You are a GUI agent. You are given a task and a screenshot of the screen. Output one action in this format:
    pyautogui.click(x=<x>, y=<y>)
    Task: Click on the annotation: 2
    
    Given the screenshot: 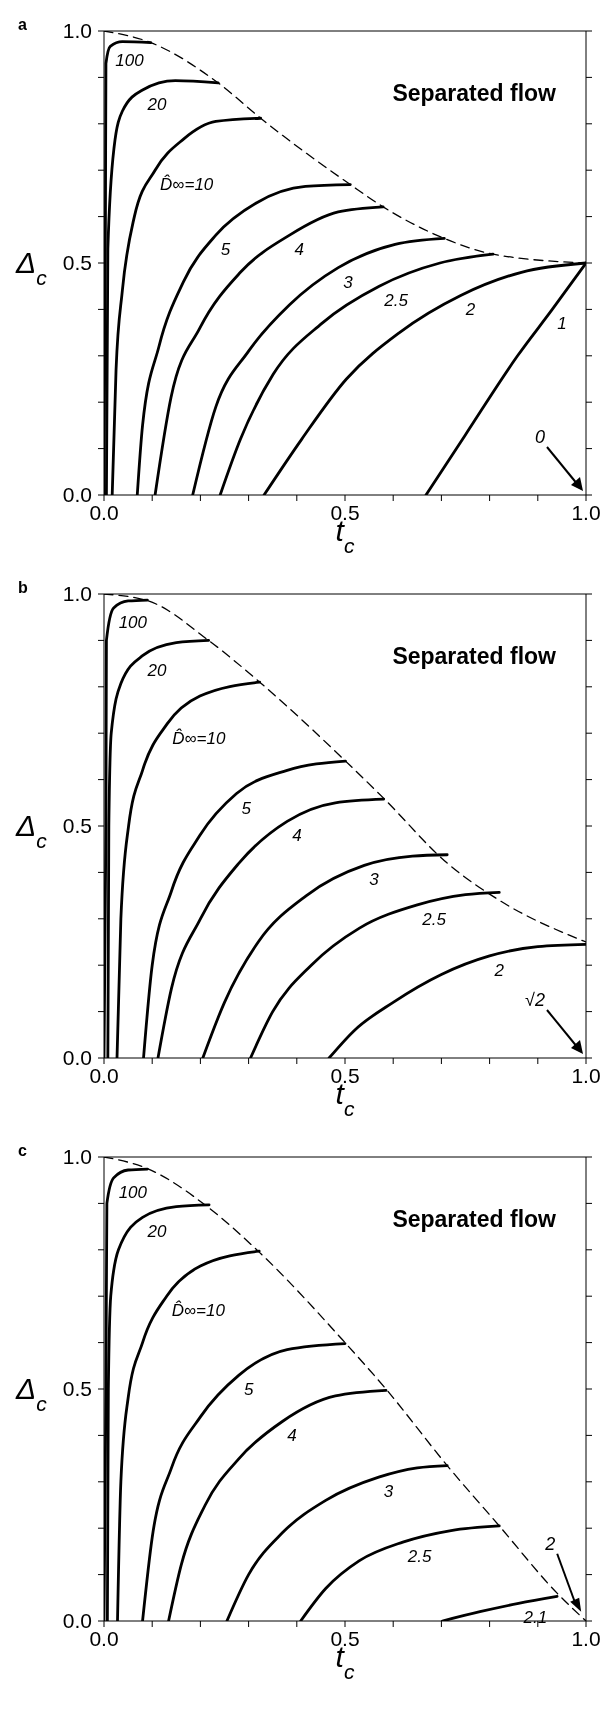 What is the action you would take?
    pyautogui.click(x=550, y=1543)
    